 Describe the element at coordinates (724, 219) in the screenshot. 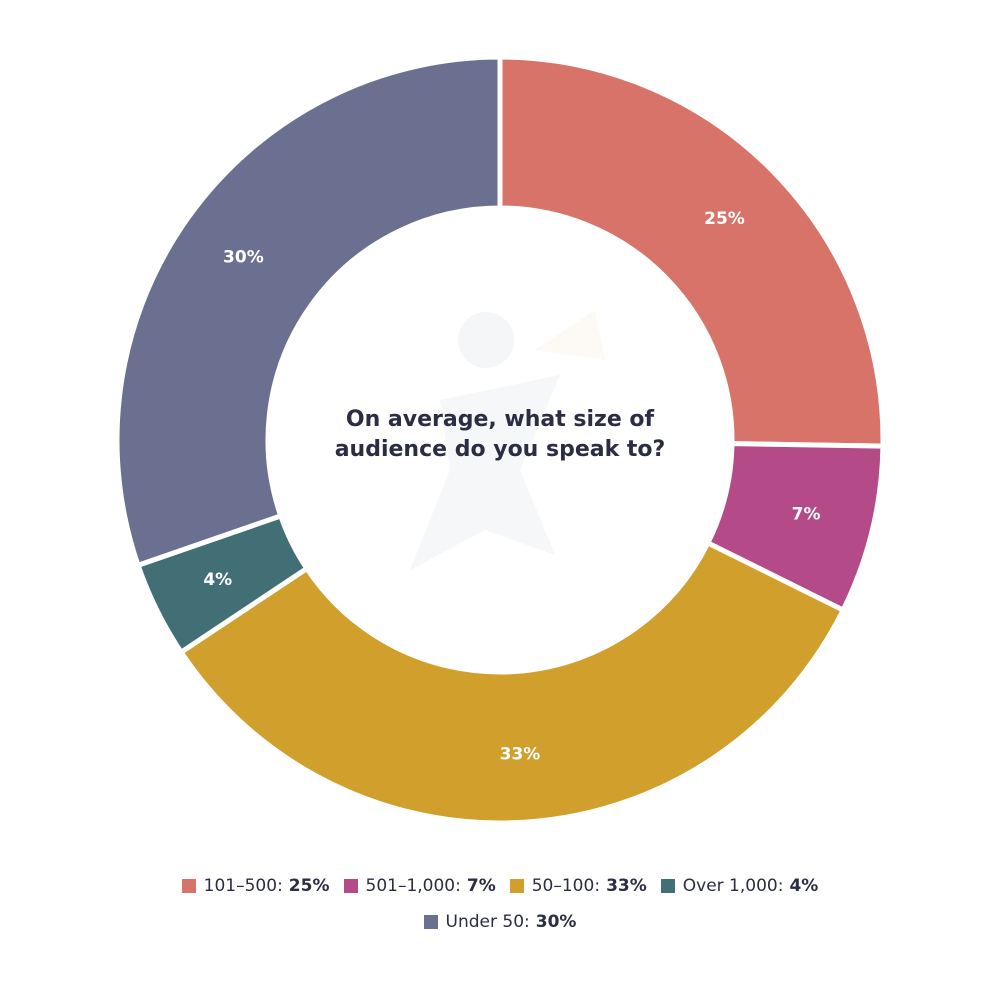

I see `slice-label-101-500: 25%` at that location.